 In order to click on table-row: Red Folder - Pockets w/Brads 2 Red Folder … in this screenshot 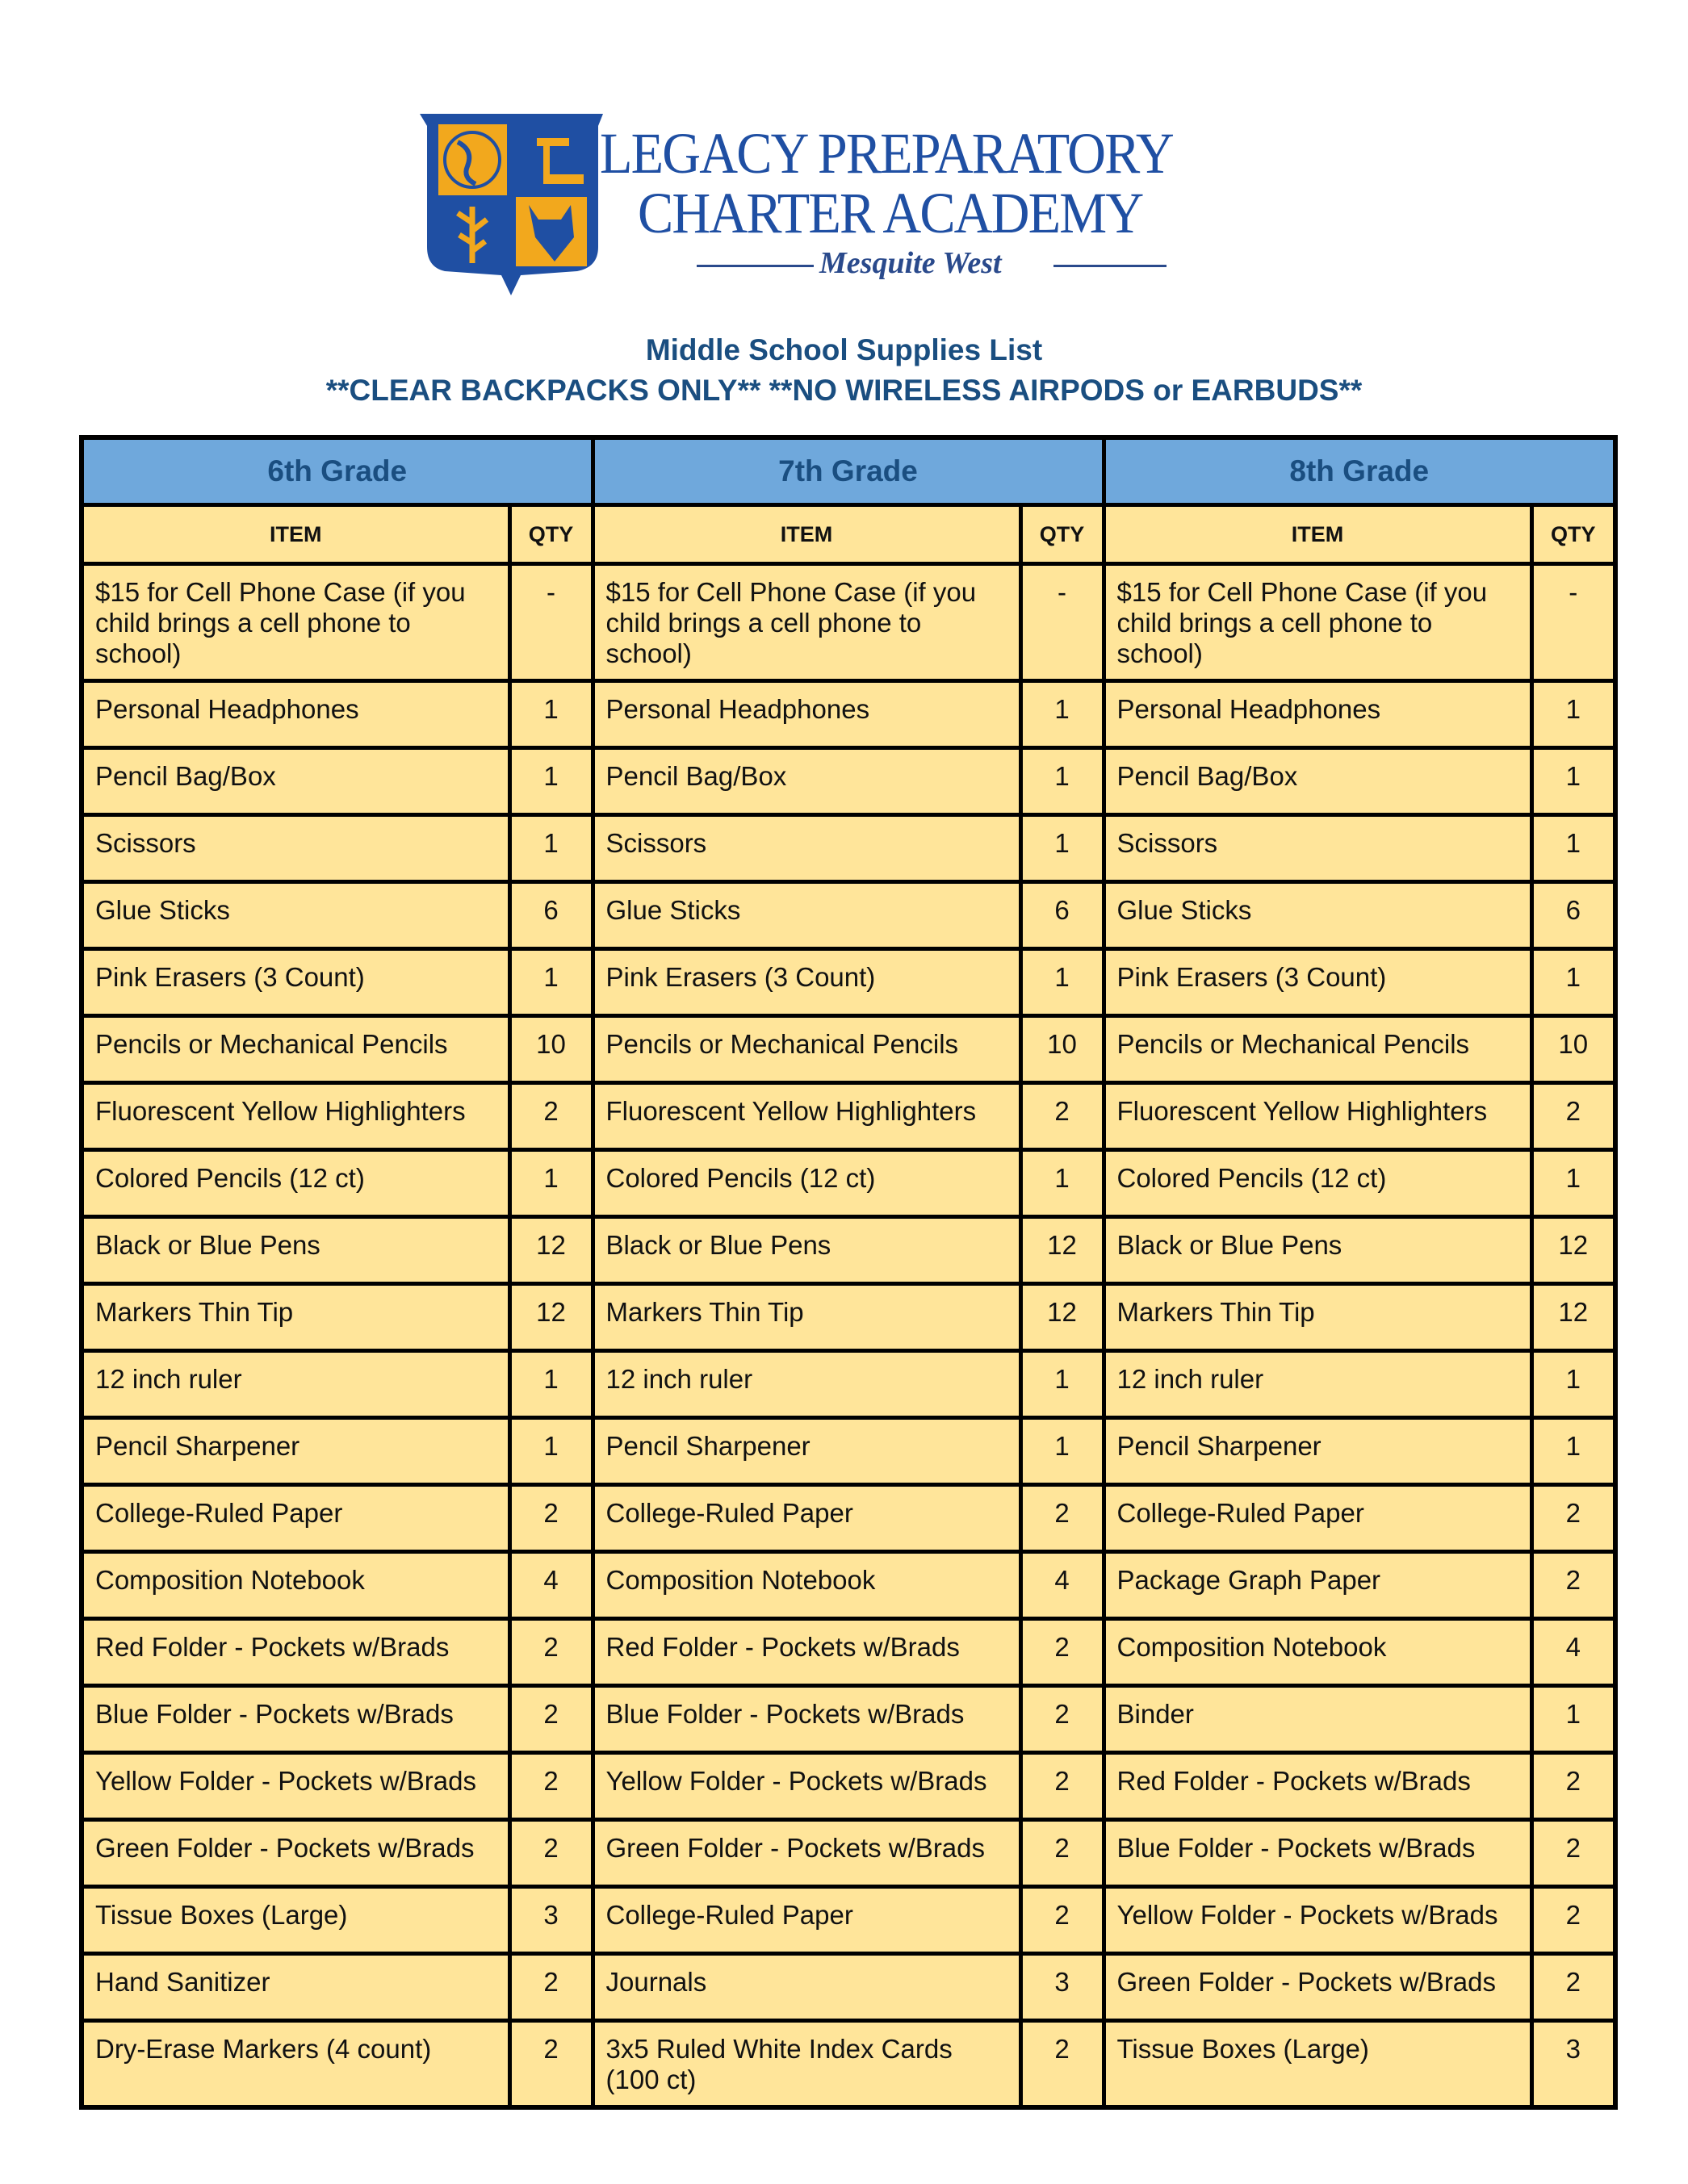, I will do `click(848, 1652)`.